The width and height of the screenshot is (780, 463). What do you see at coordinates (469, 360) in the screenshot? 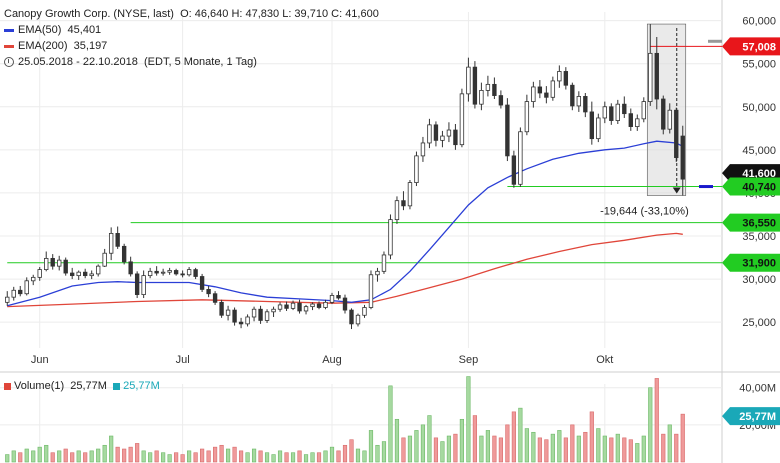
I see `time-tick-label: Sep` at bounding box center [469, 360].